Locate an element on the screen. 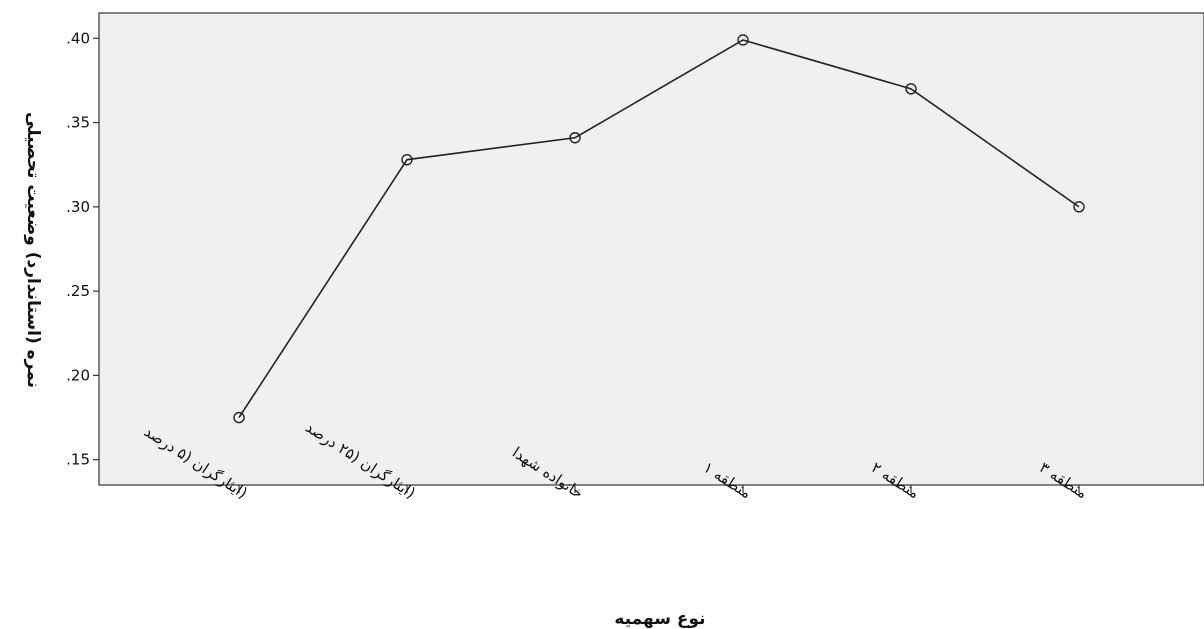  y-axis-title: نمره (استاندارد) وضعیت تحصیلی is located at coordinates (33, 250).